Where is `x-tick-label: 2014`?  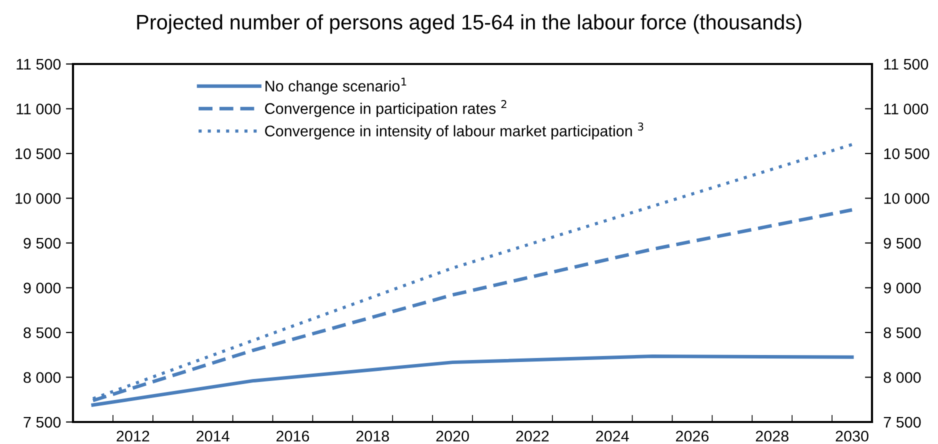 x-tick-label: 2014 is located at coordinates (213, 436).